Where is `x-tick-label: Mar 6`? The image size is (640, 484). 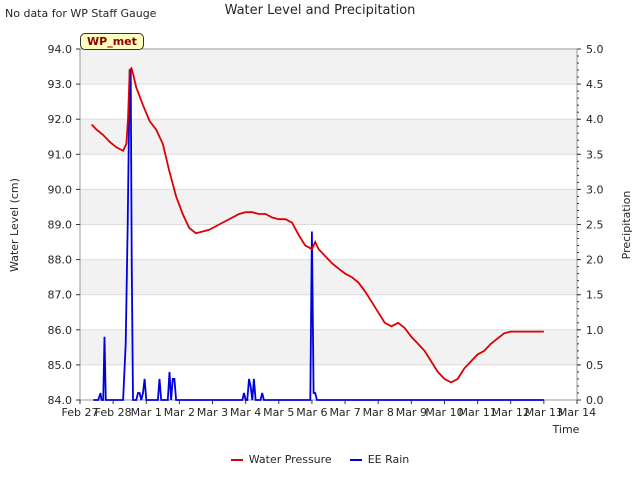
x-tick-label: Mar 6 is located at coordinates (311, 412).